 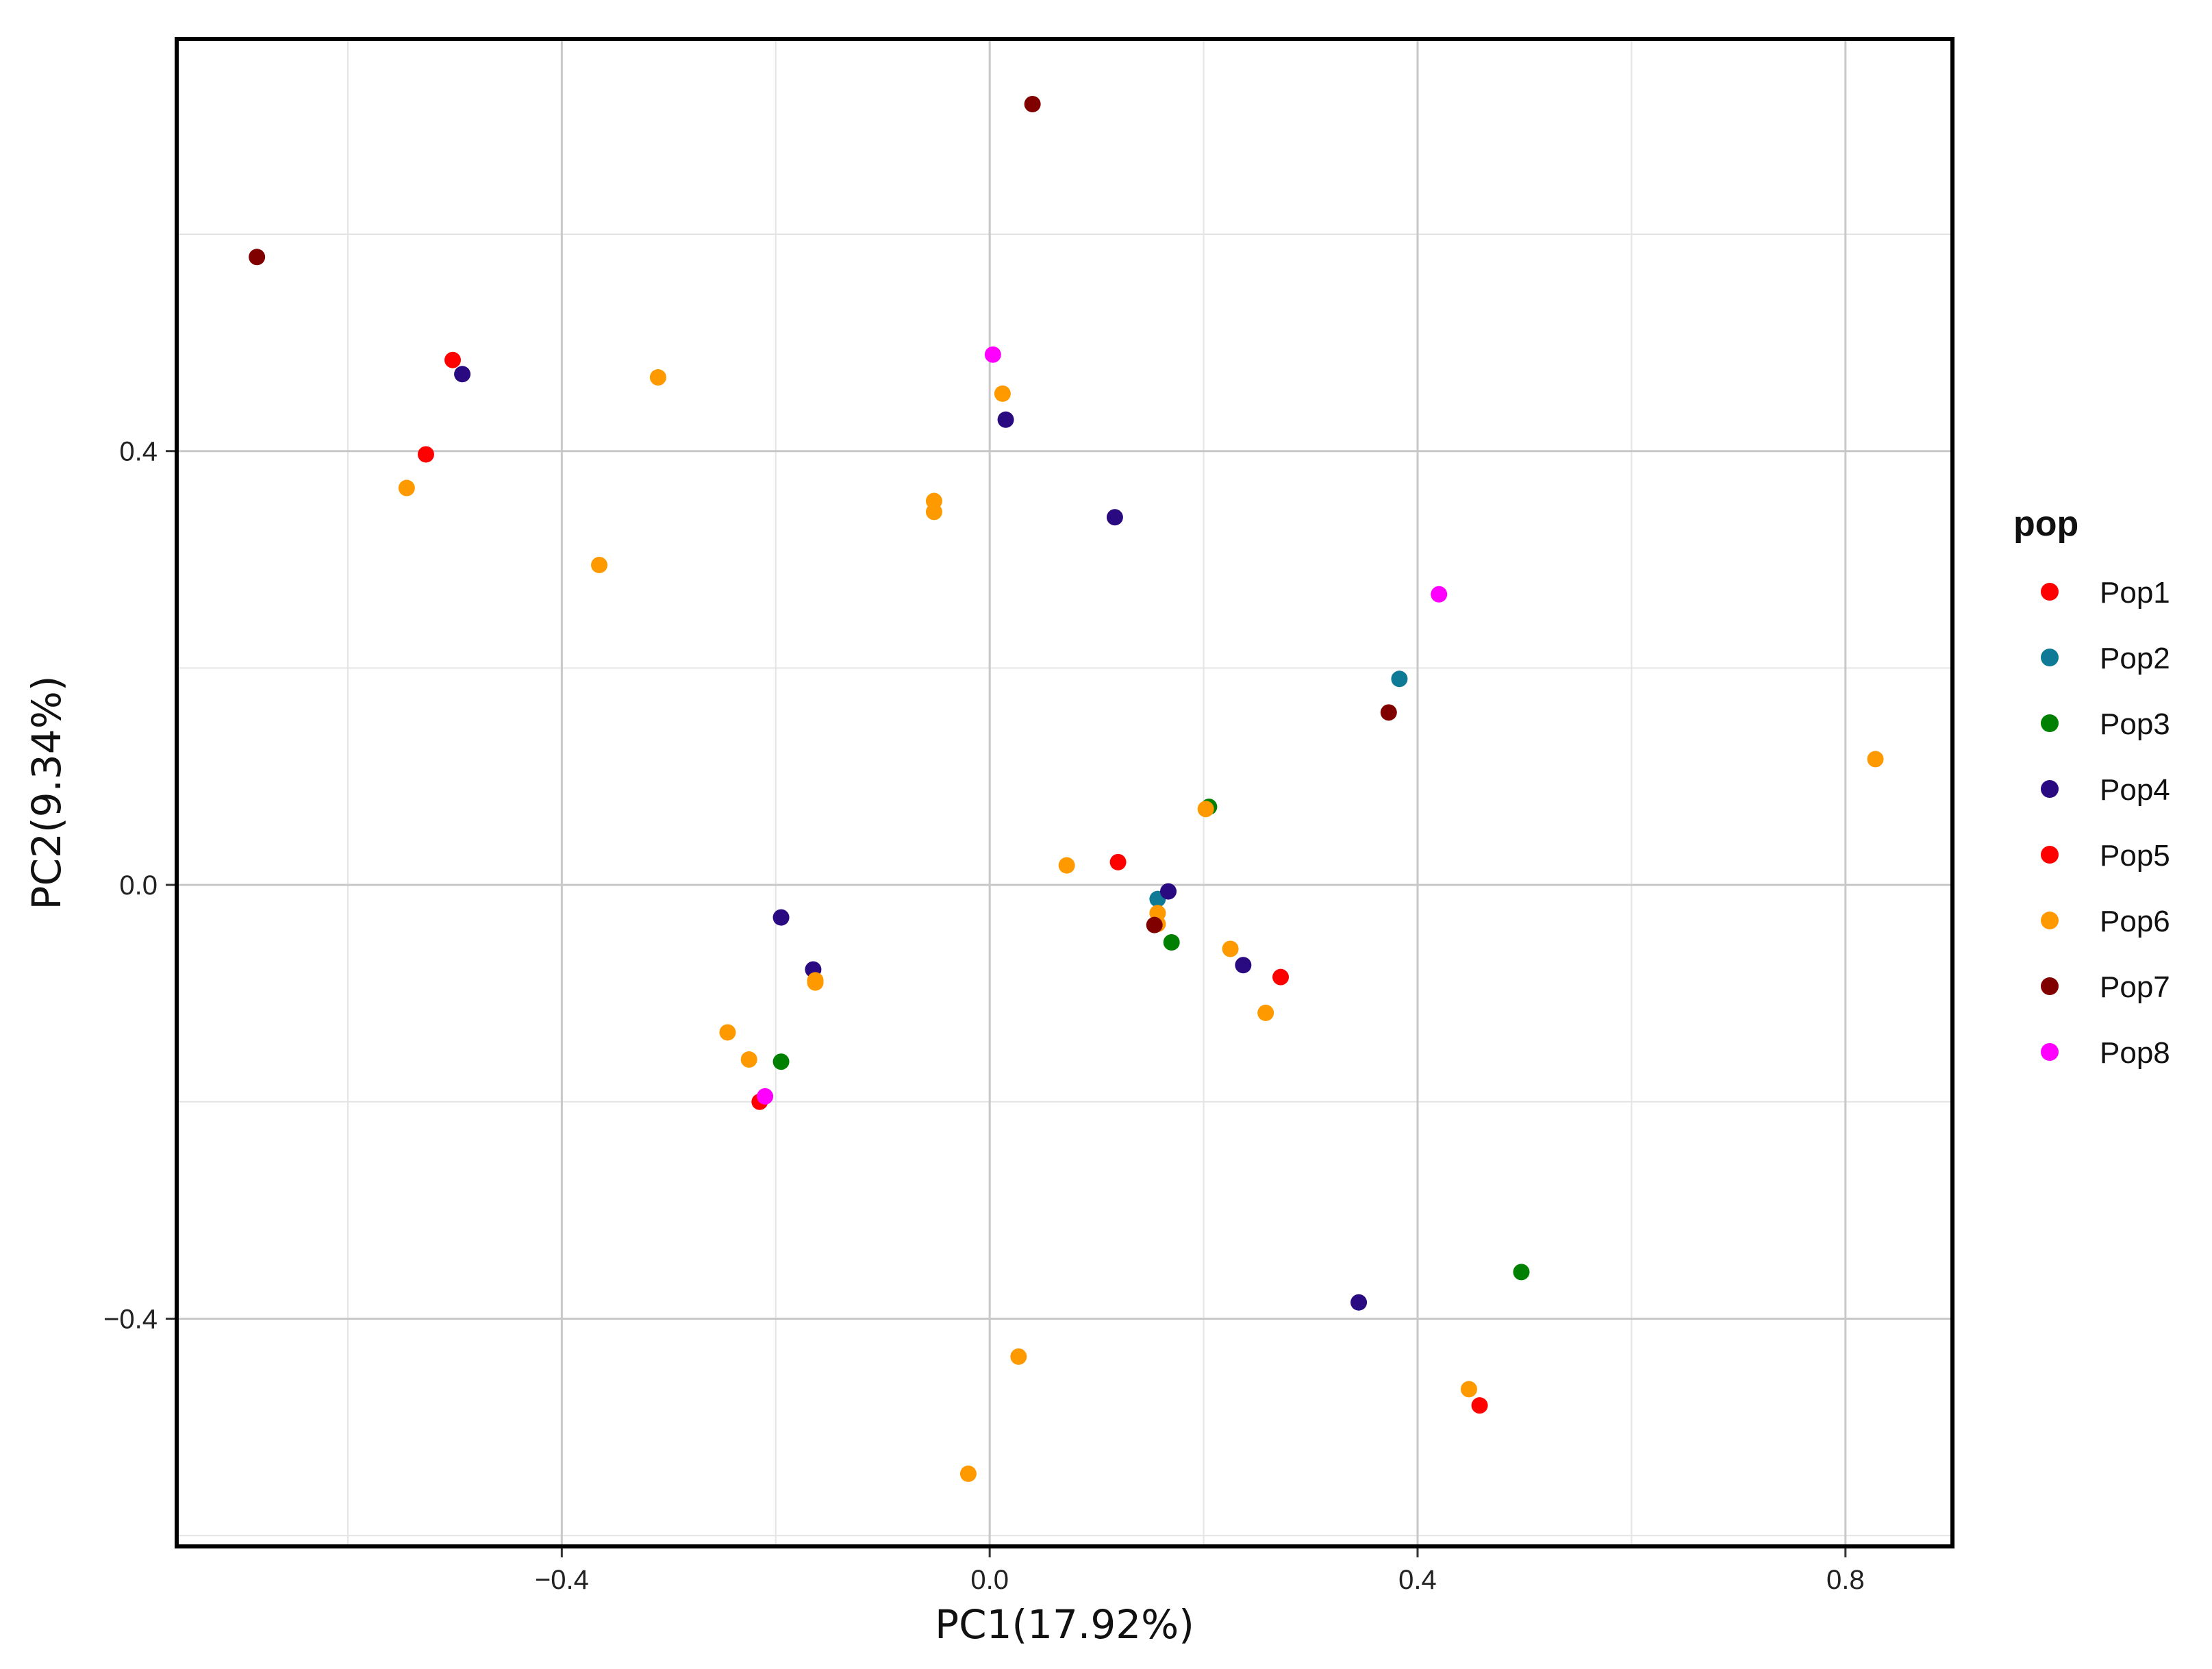 I want to click on point-pop2, so click(x=1399, y=679).